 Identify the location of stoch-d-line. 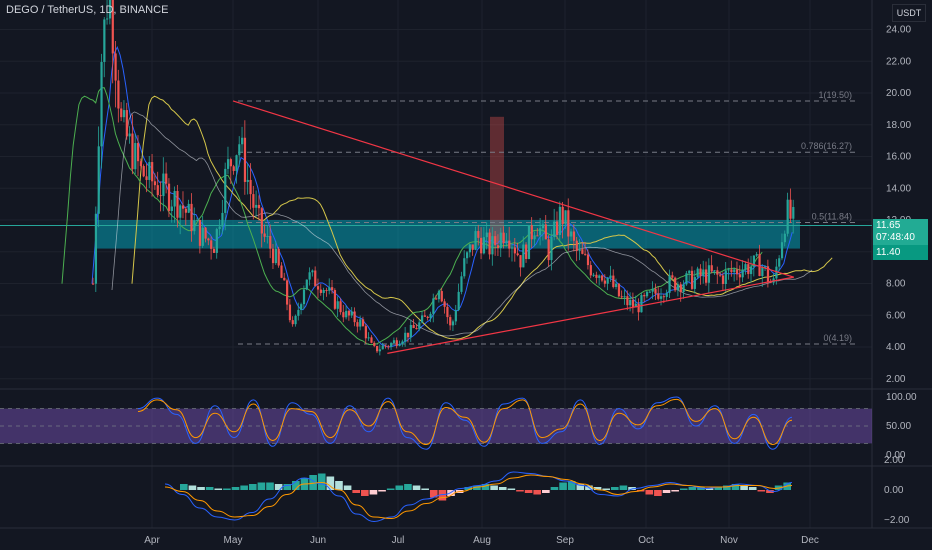
(465, 422).